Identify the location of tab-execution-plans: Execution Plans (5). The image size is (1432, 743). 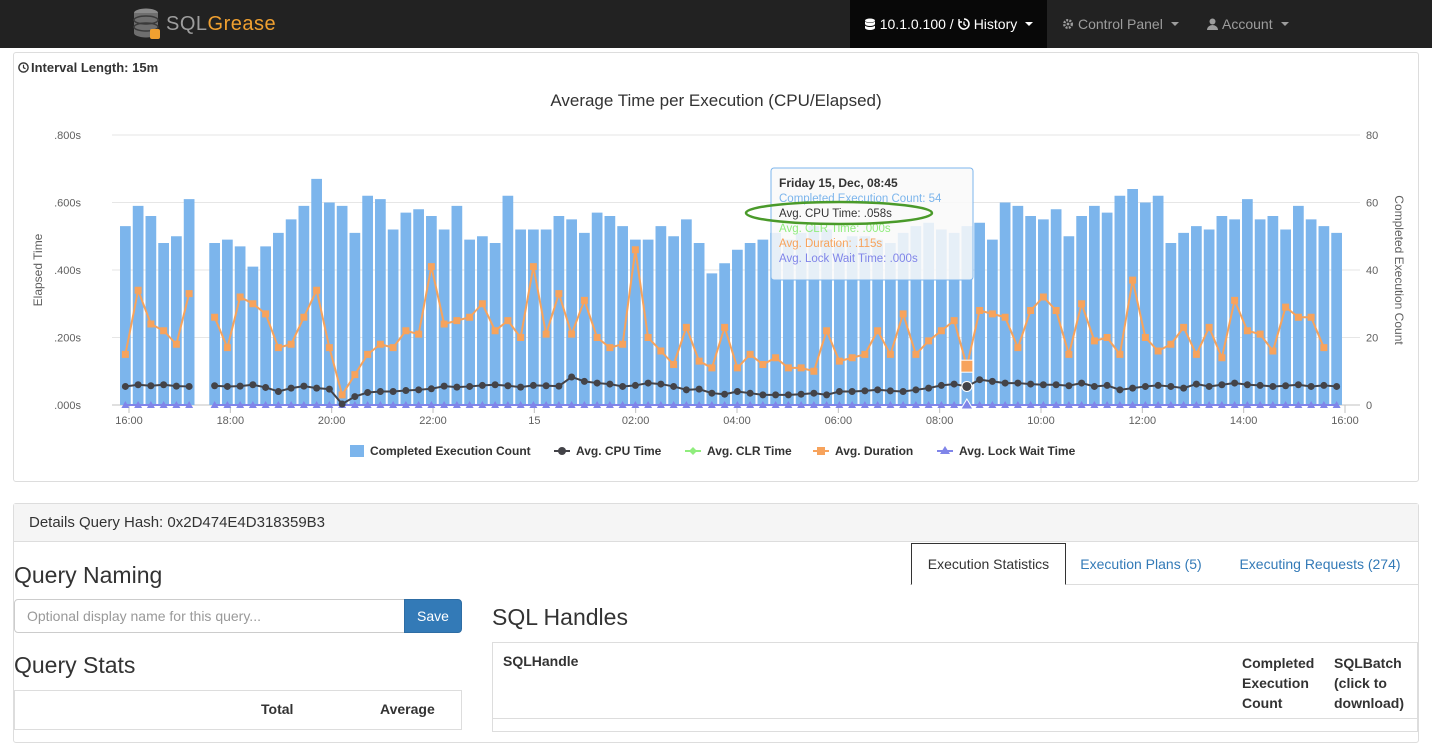
(1141, 564).